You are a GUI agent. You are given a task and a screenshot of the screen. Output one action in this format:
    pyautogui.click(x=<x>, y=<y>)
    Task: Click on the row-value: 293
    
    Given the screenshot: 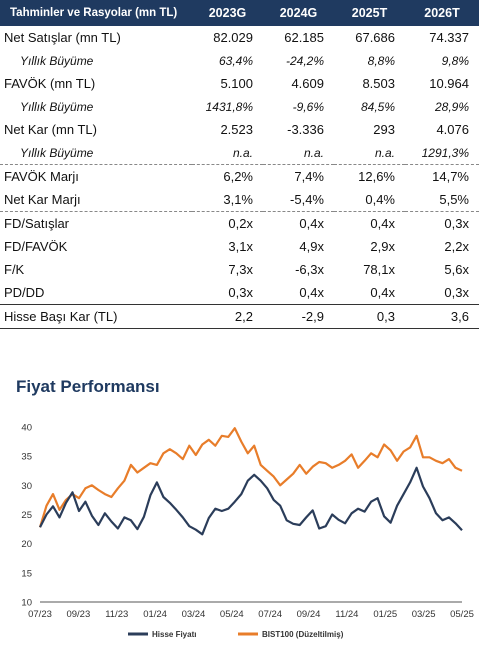 What is the action you would take?
    pyautogui.click(x=384, y=129)
    